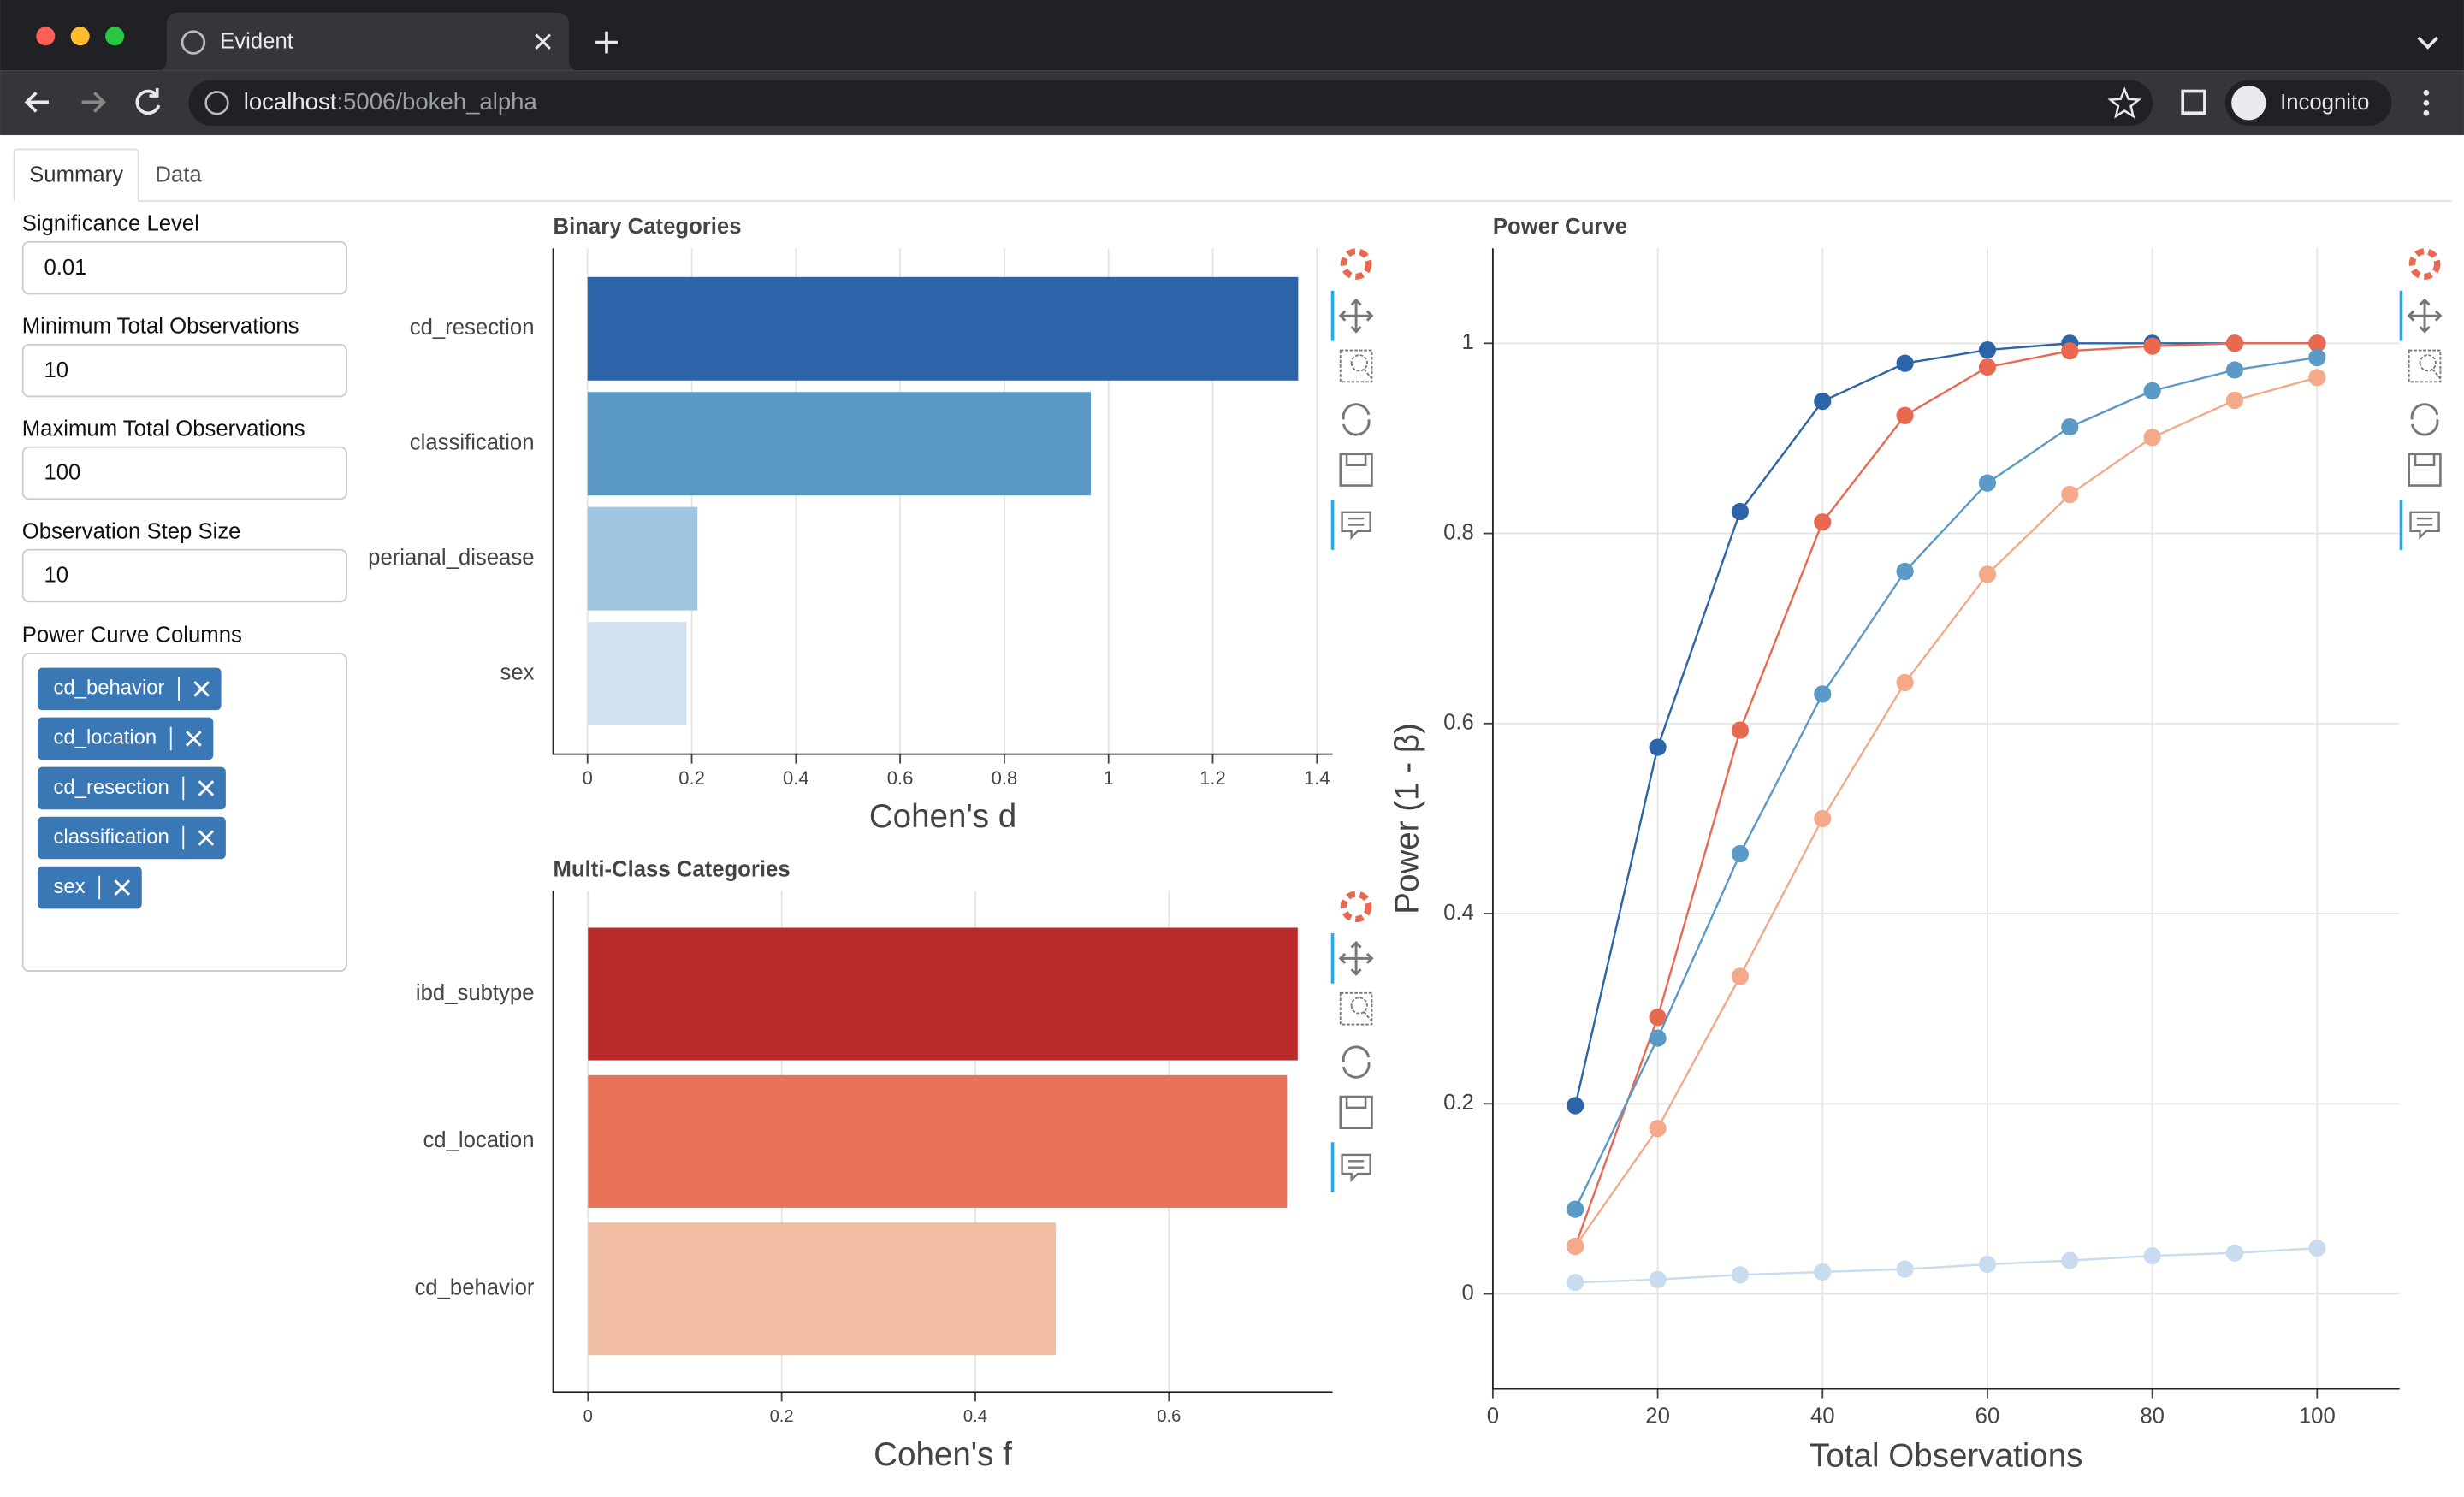 The image size is (2464, 1497). I want to click on site-info, so click(216, 103).